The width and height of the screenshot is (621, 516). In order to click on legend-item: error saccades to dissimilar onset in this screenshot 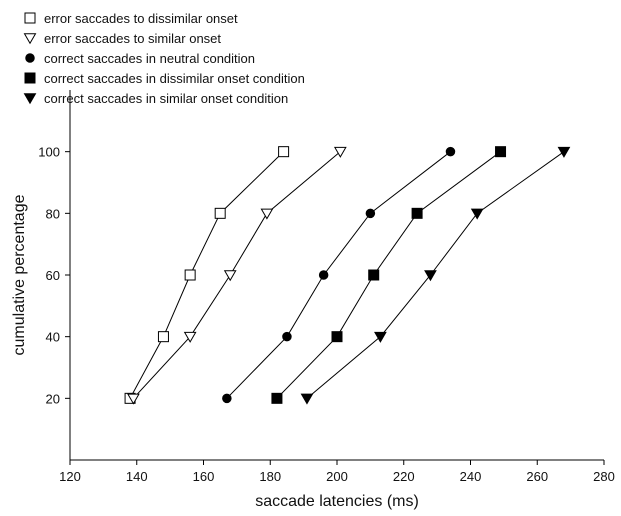, I will do `click(131, 18)`.